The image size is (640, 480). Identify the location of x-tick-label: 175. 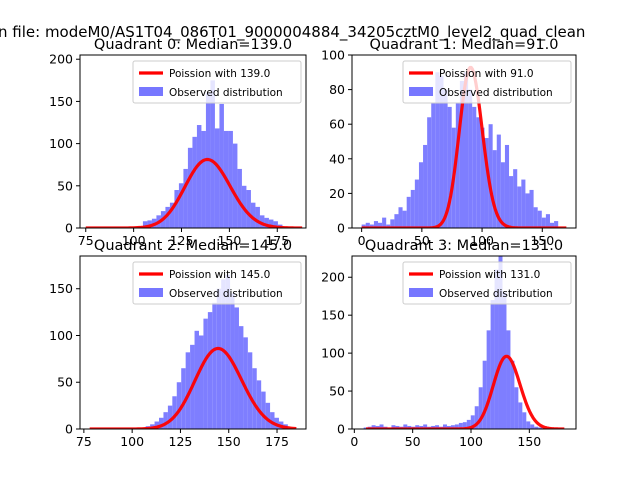
(277, 441).